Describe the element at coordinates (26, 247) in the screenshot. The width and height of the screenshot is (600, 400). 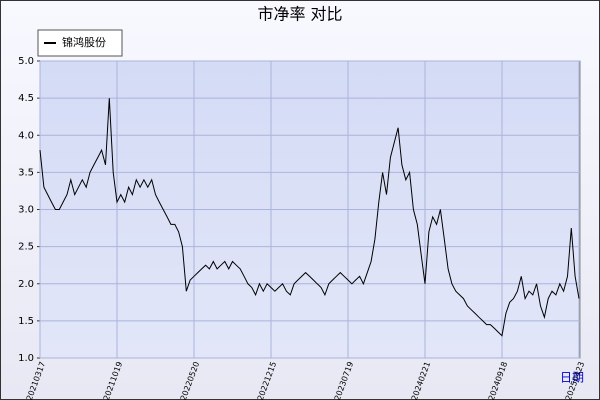
I see `y-tick-label: 2.5` at that location.